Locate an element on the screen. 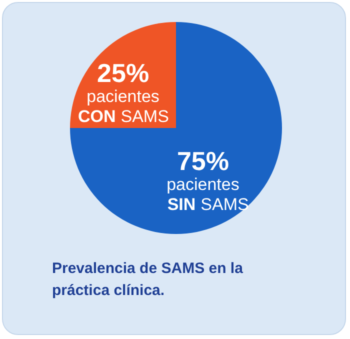 Image resolution: width=350 pixels, height=339 pixels. text: Prevalencia de SAMS en la práctica clínica. is located at coordinates (148, 279).